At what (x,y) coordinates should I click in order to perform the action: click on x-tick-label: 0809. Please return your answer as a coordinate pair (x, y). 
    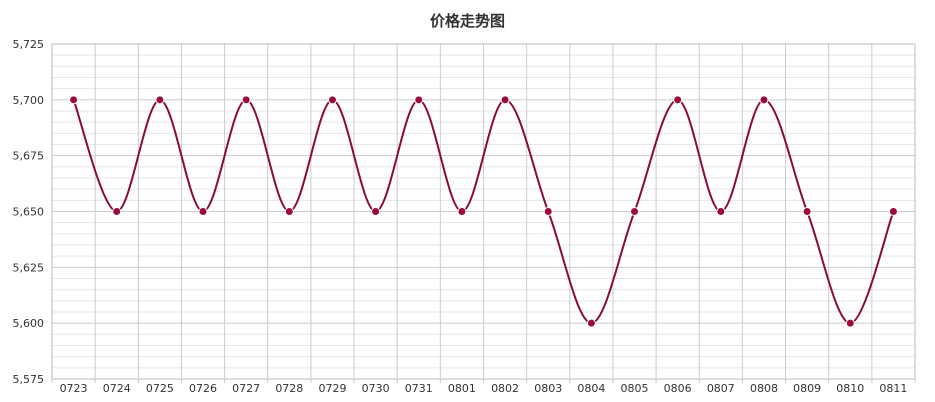
    Looking at the image, I should click on (807, 388).